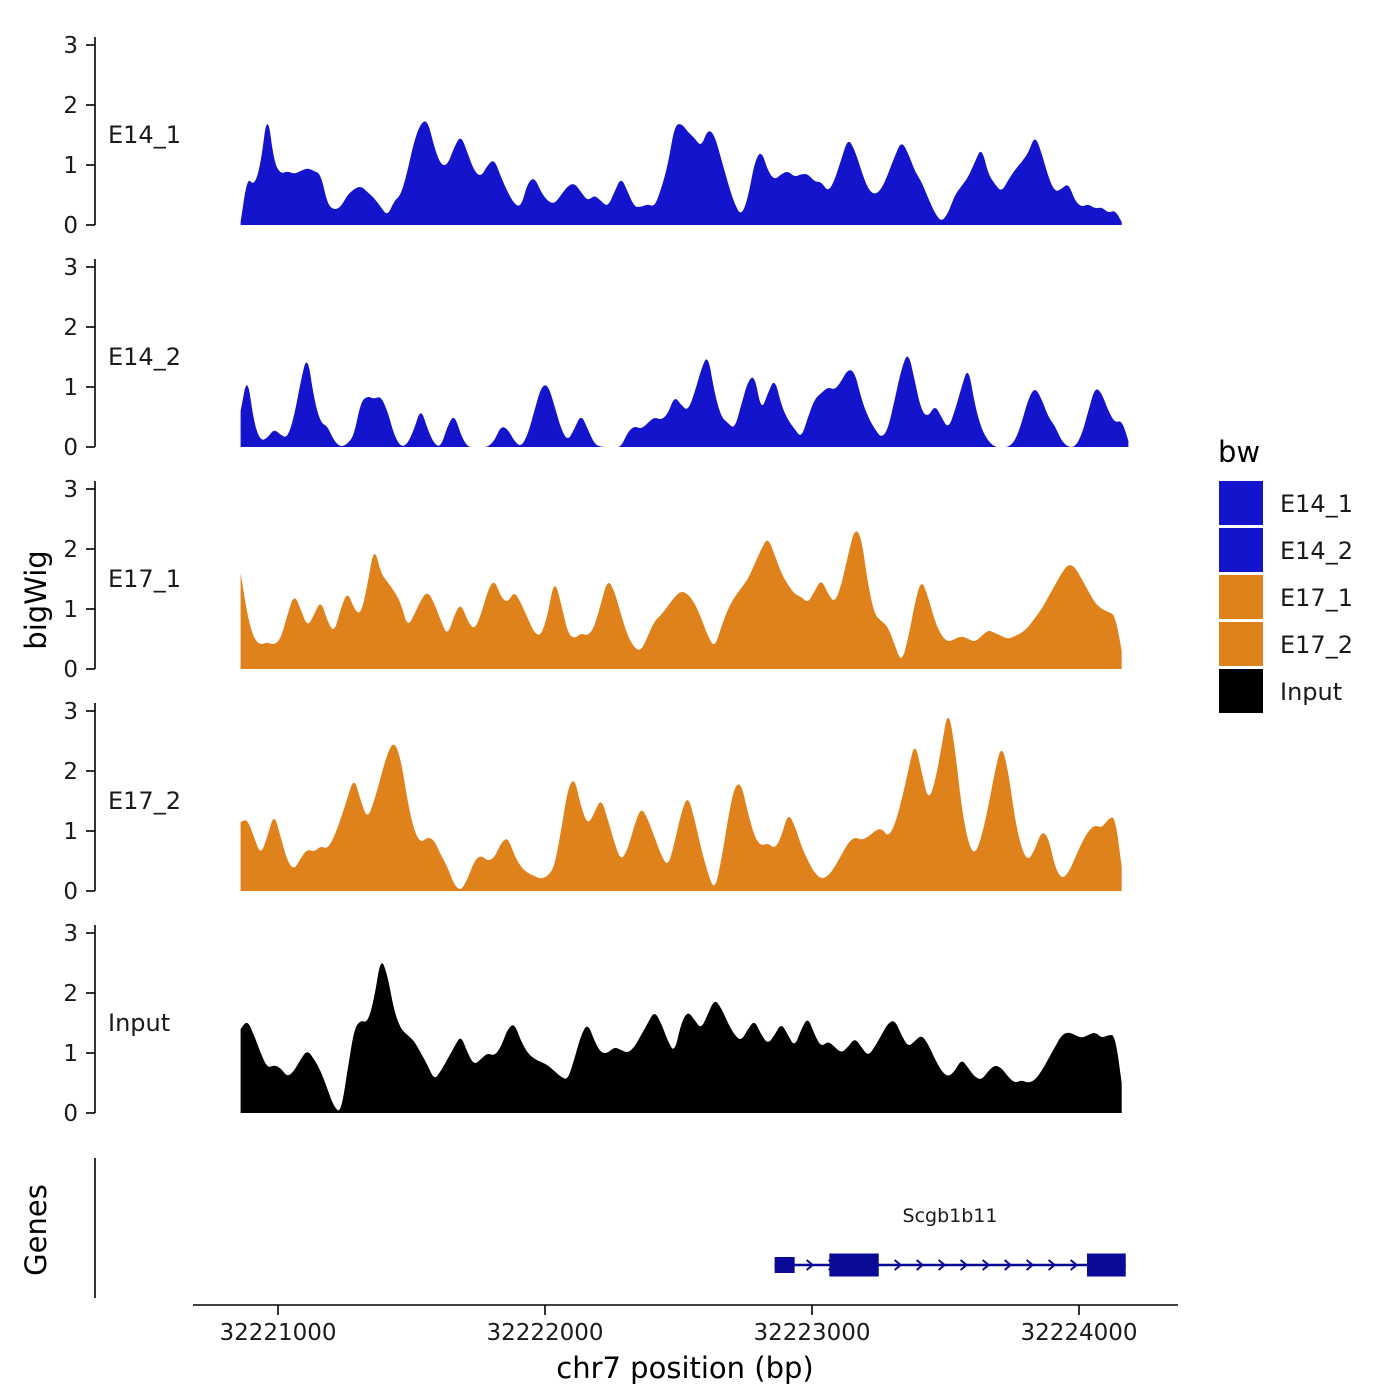 The image size is (1400, 1400). Describe the element at coordinates (684, 1368) in the screenshot. I see `x-axis-title: chr7 position (bp)` at that location.